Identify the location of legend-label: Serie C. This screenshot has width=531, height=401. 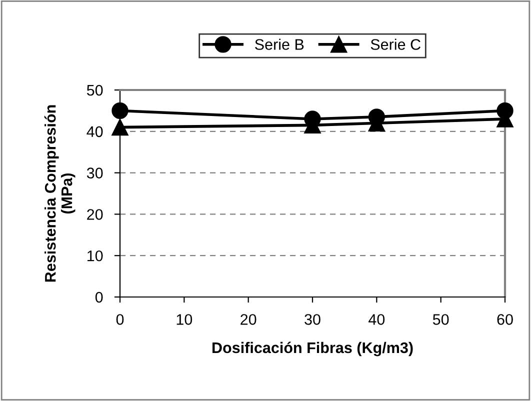
(395, 44).